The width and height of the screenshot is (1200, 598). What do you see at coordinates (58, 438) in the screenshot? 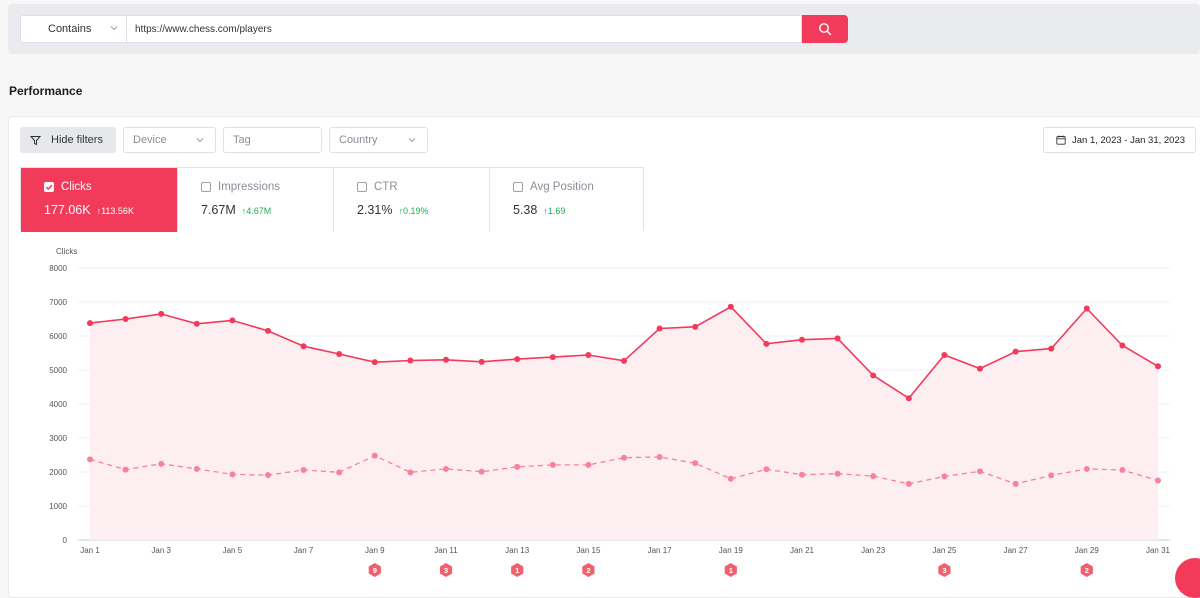
I see `y-tick-label: 3000` at bounding box center [58, 438].